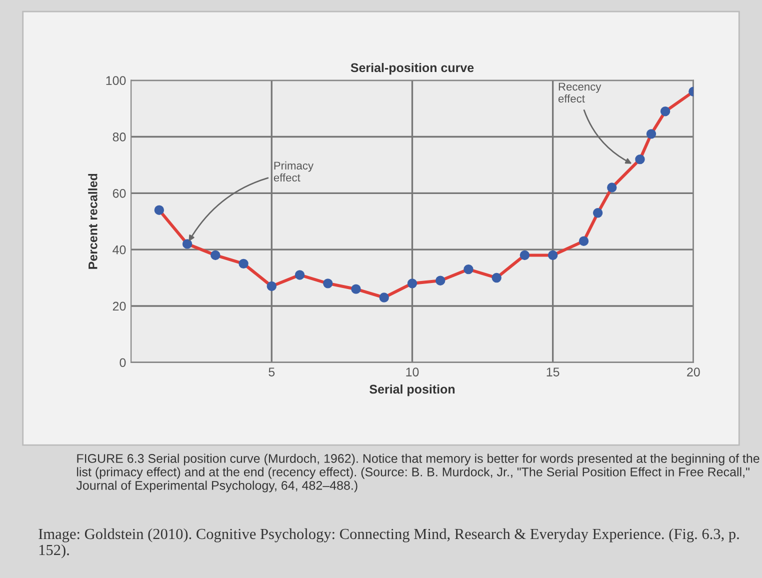  I want to click on y-tick-label: 0, so click(123, 363).